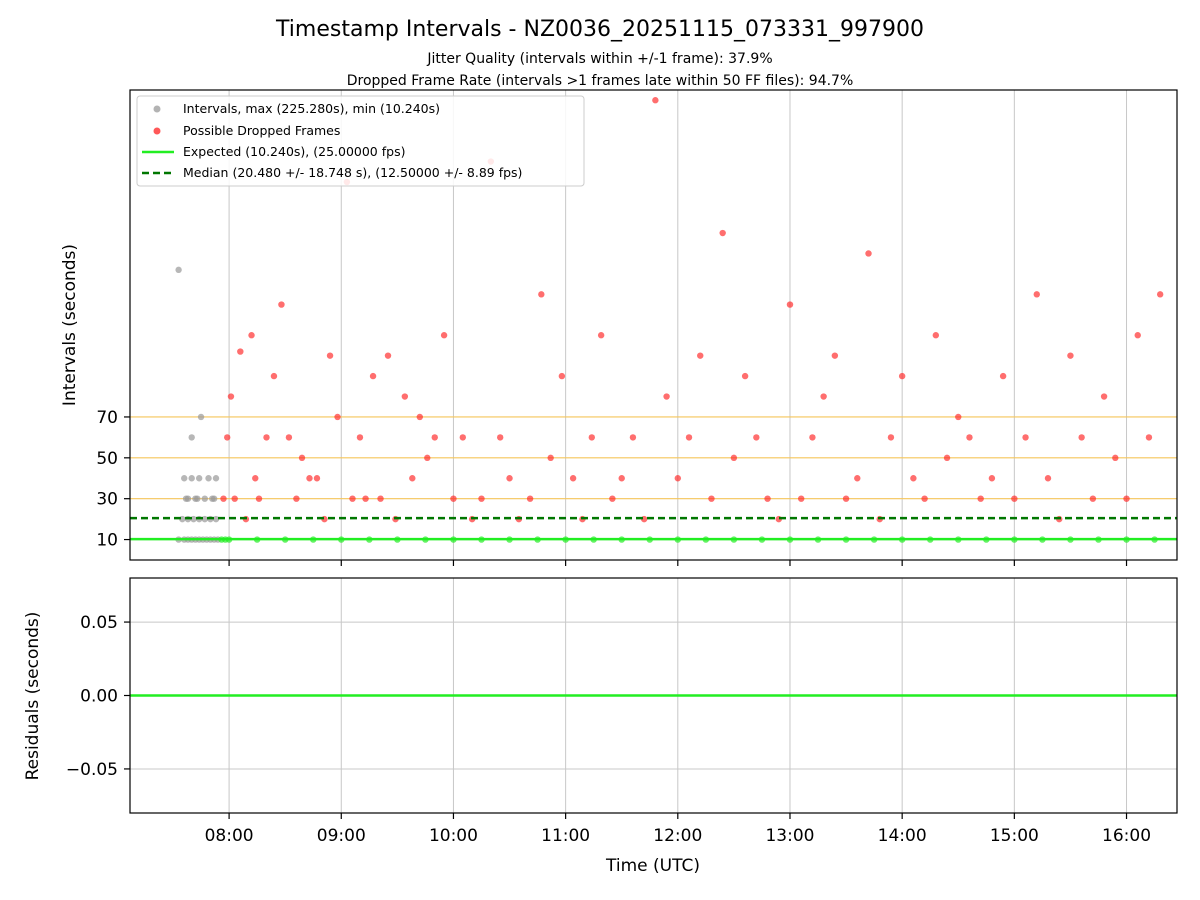 This screenshot has width=1200, height=900. Describe the element at coordinates (453, 836) in the screenshot. I see `x-tick-label: 10:00` at that location.